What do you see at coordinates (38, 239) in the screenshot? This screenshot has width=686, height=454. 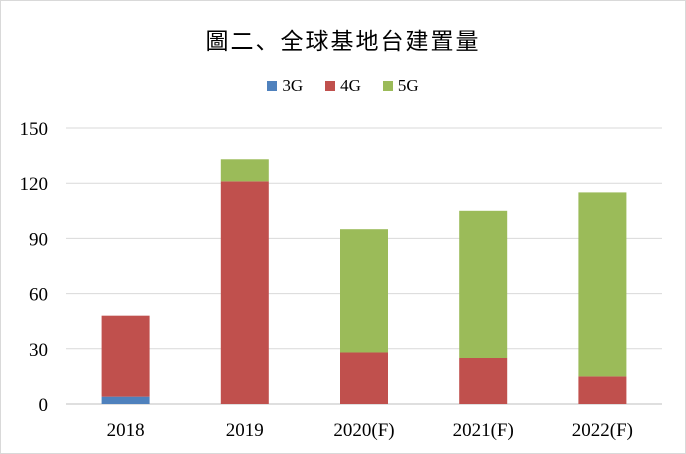 I see `y-tick-label-90: 90` at bounding box center [38, 239].